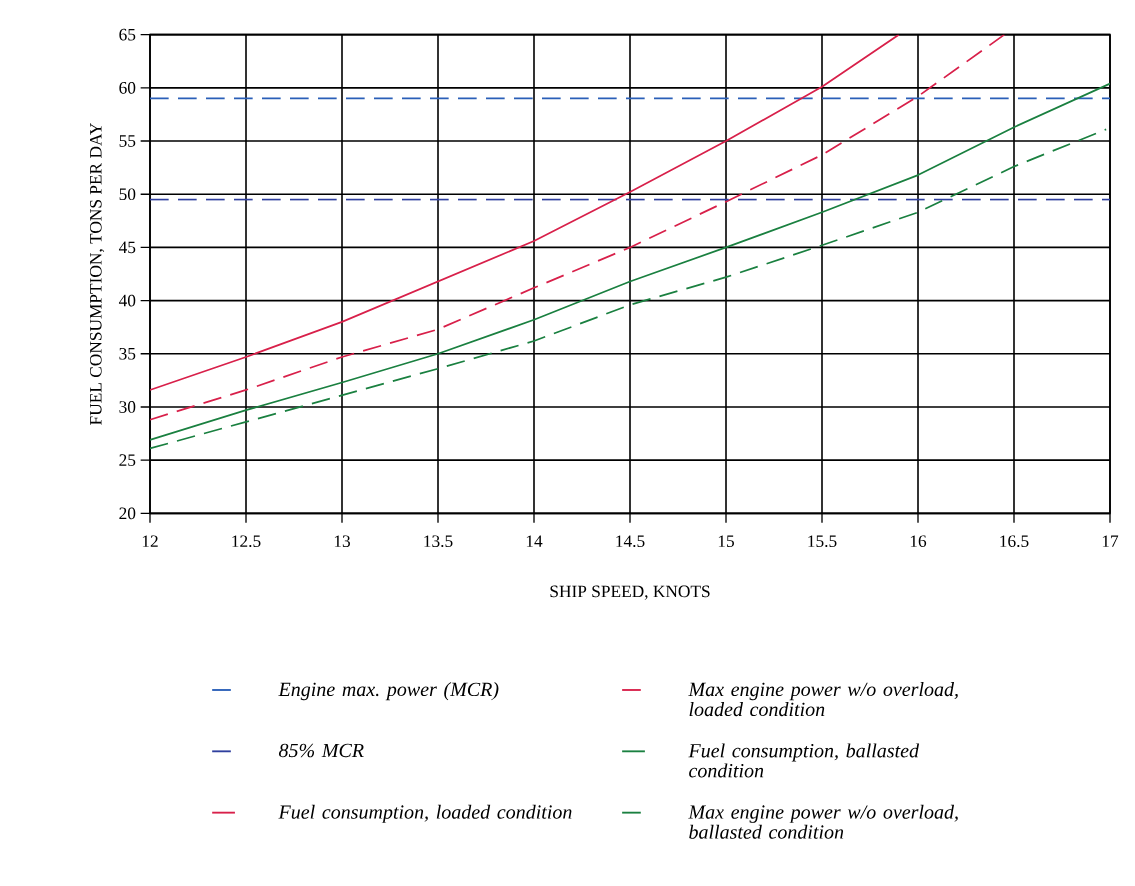 The image size is (1135, 886). What do you see at coordinates (630, 541) in the screenshot?
I see `x-tick-label: 14.5` at bounding box center [630, 541].